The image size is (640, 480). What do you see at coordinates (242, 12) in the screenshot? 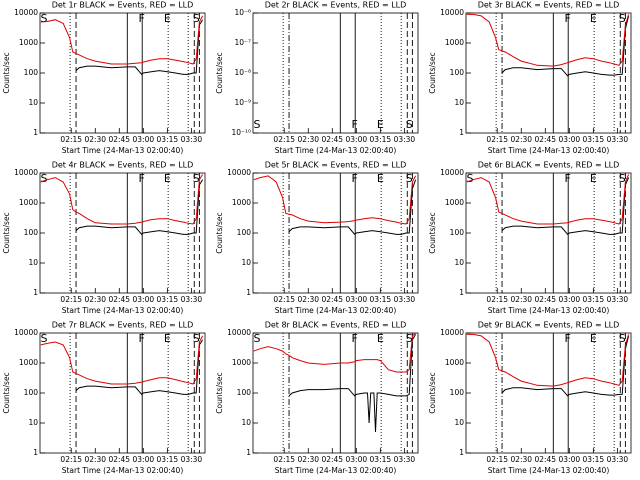
I see `y-tick-label: 10⁻⁶` at bounding box center [242, 12].